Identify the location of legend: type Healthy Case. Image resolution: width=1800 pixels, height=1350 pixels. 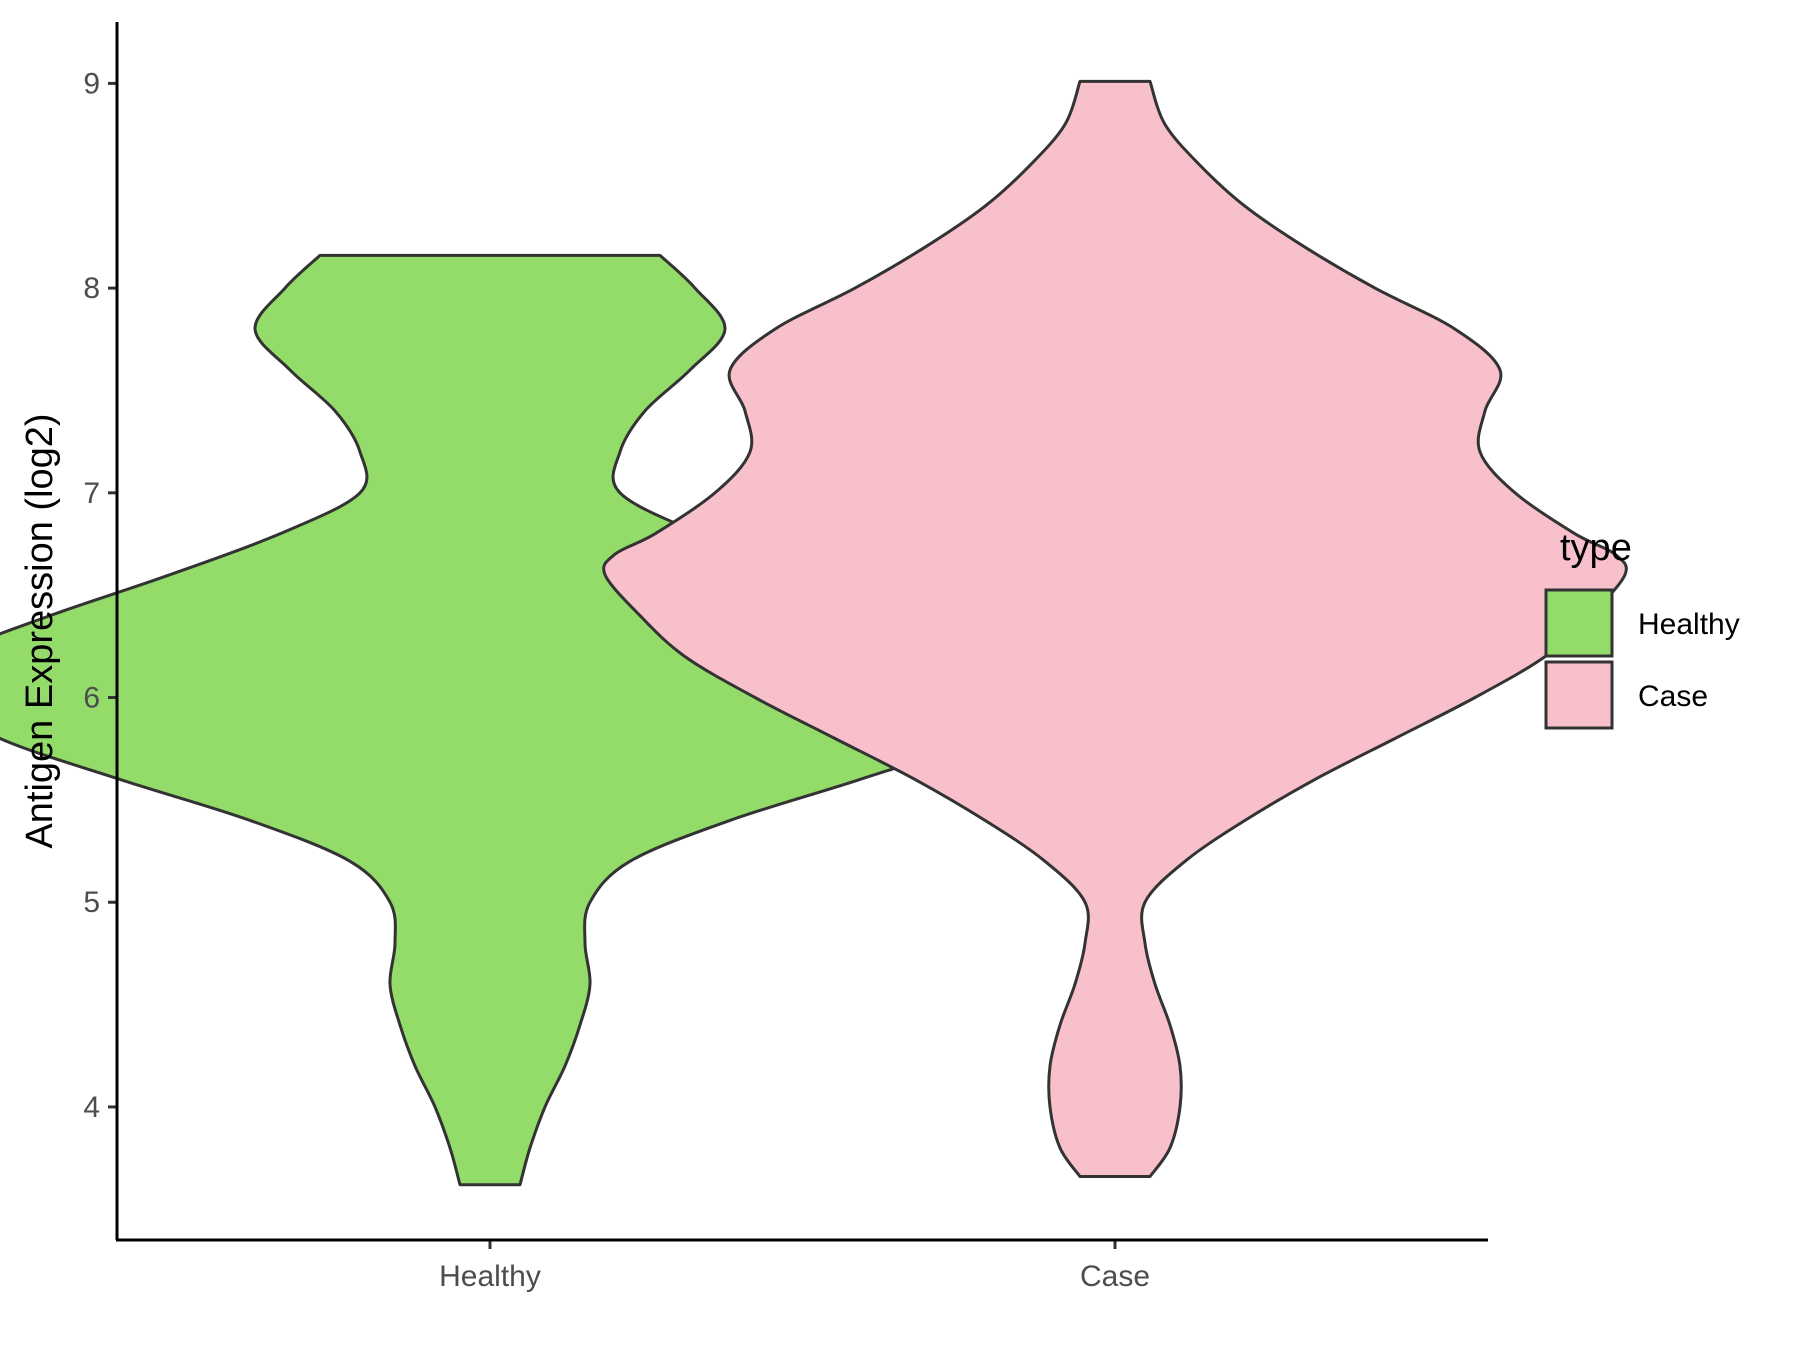
(1642, 628).